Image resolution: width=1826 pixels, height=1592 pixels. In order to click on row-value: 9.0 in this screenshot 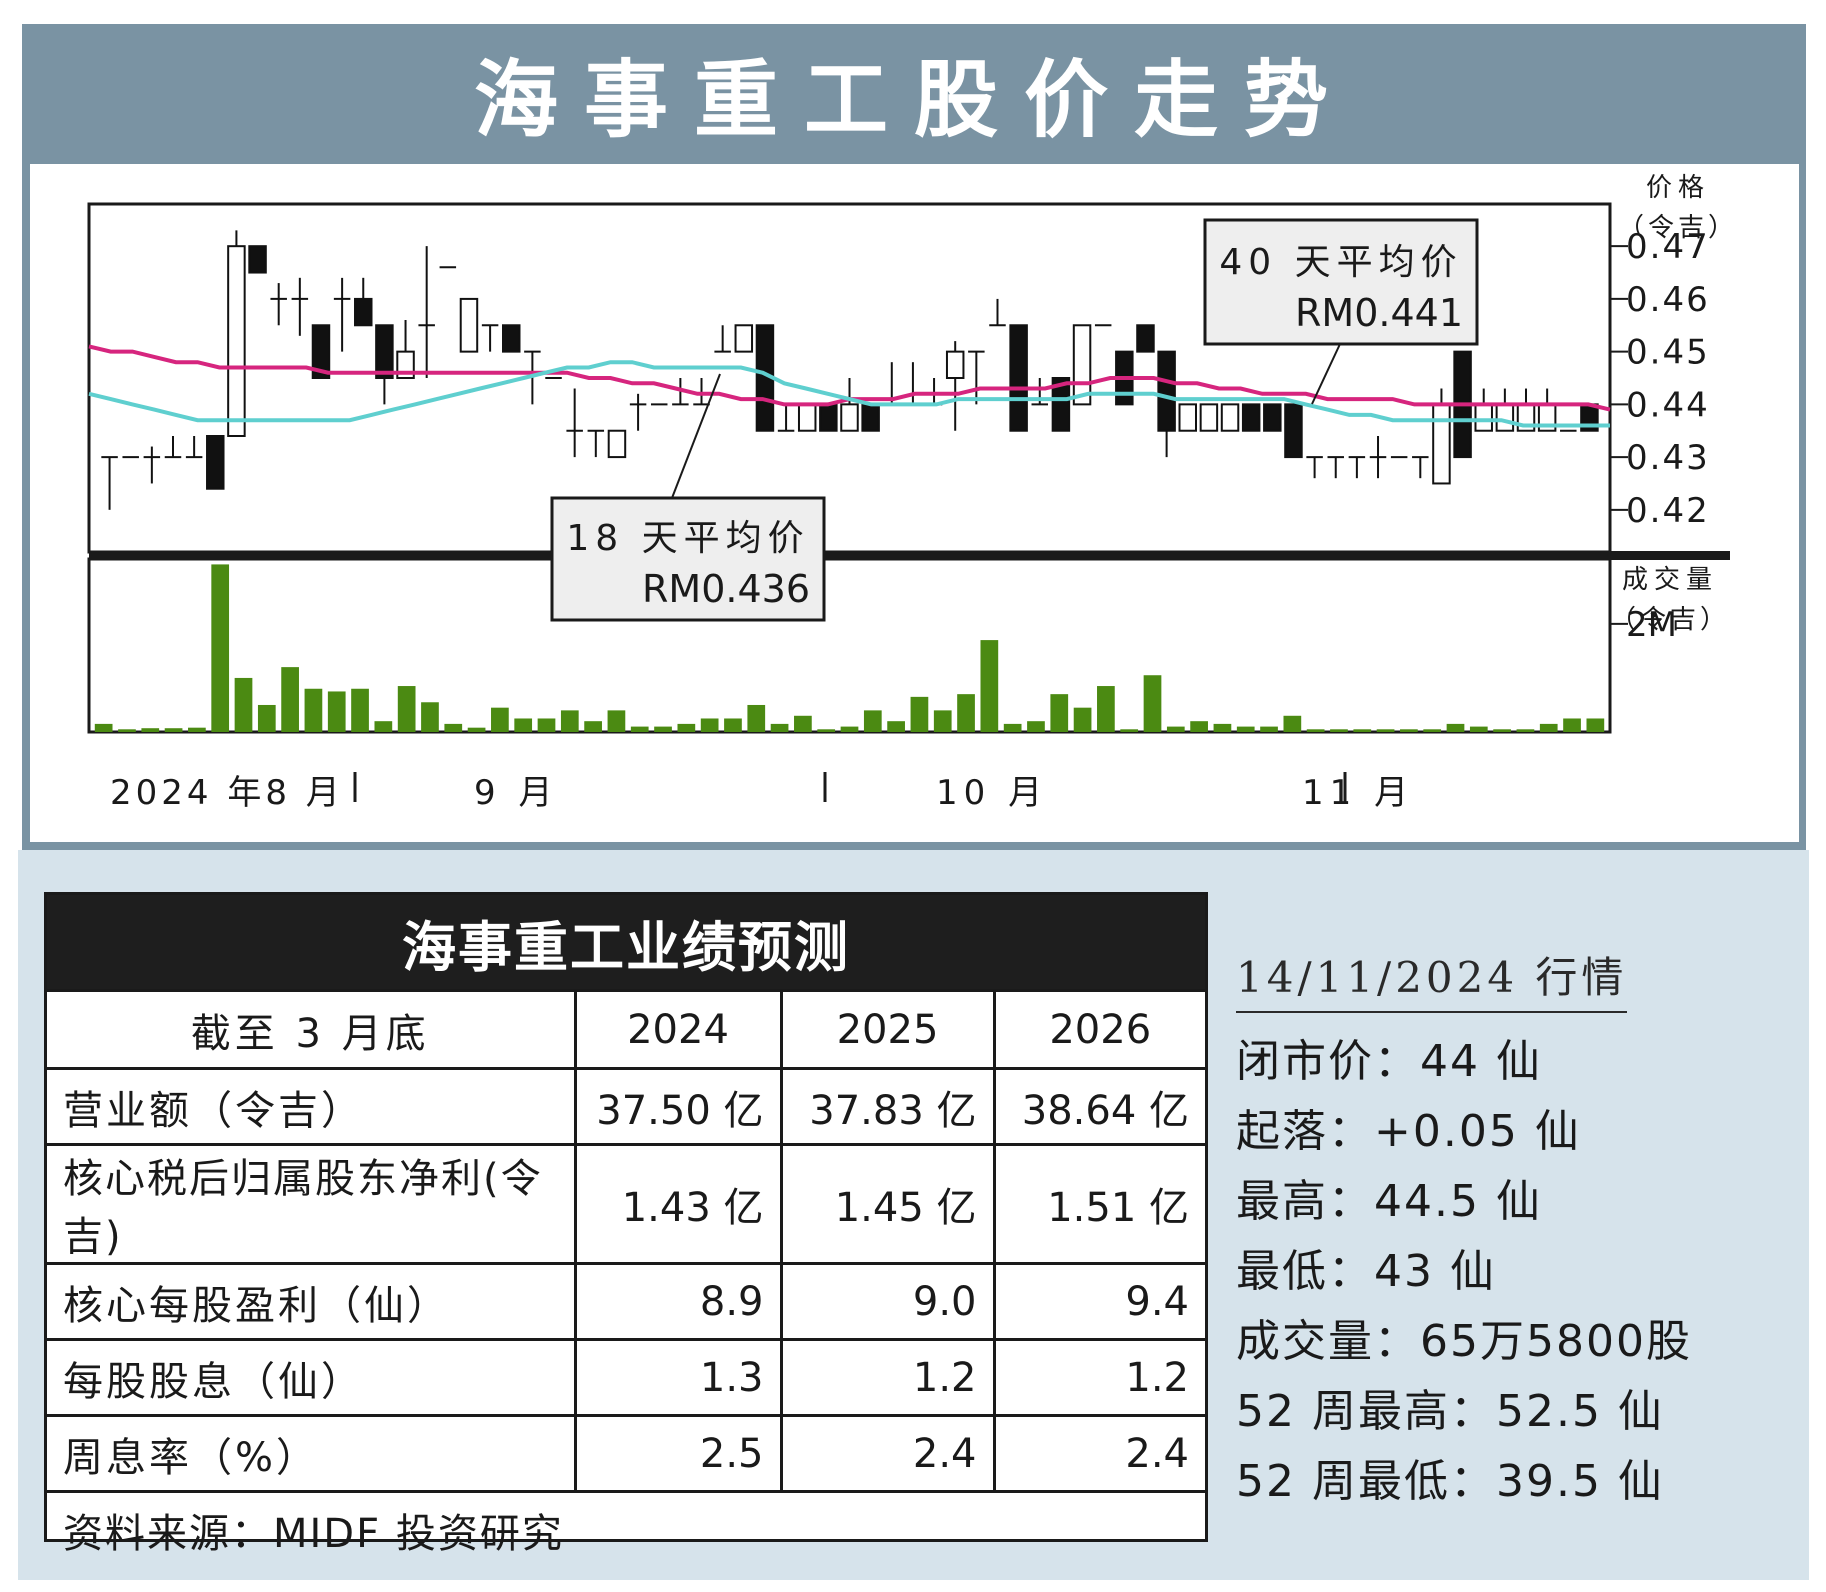, I will do `click(886, 1301)`.